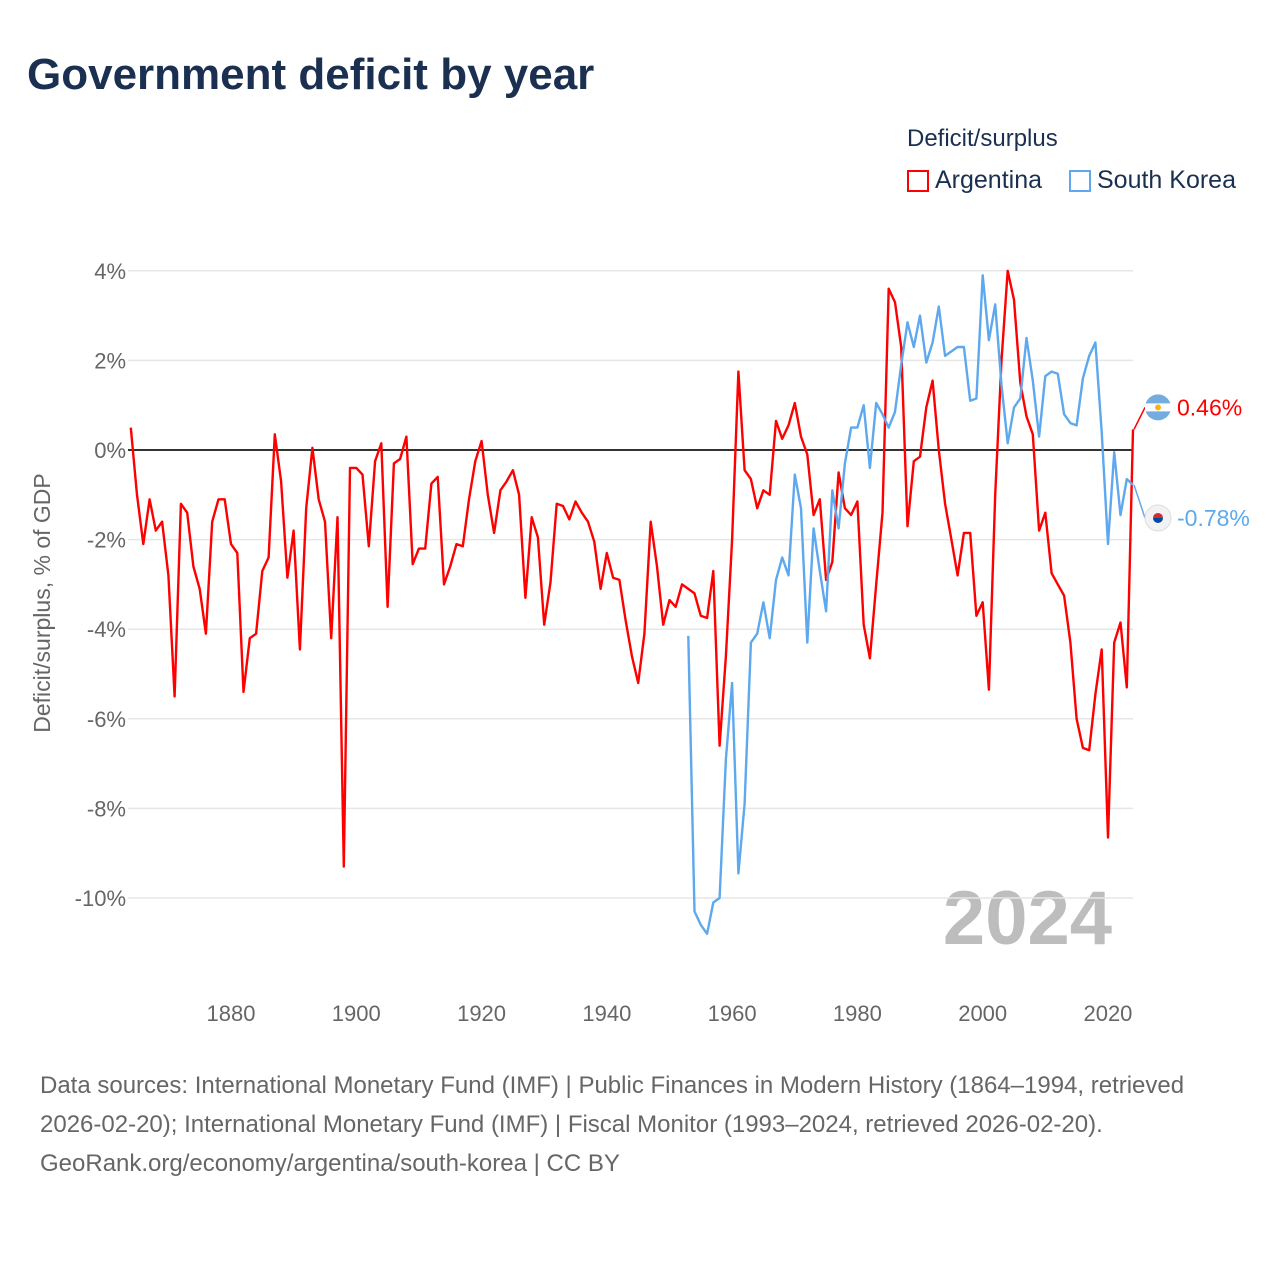 The image size is (1280, 1280). I want to click on x-tick-label: 2000, so click(982, 1013).